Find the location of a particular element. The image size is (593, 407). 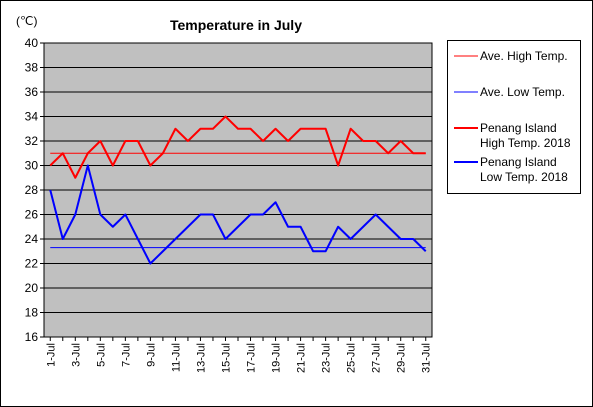

x-tick-label: 11-Jul is located at coordinates (176, 357).